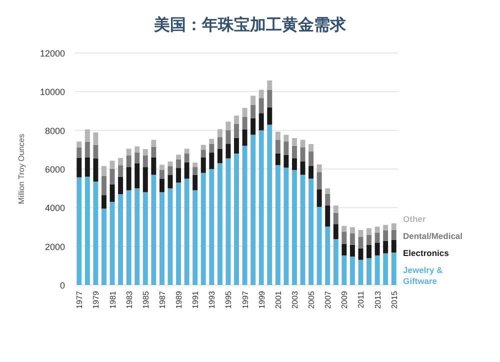 The width and height of the screenshot is (500, 362). What do you see at coordinates (229, 299) in the screenshot?
I see `x-tick-label: 1995` at bounding box center [229, 299].